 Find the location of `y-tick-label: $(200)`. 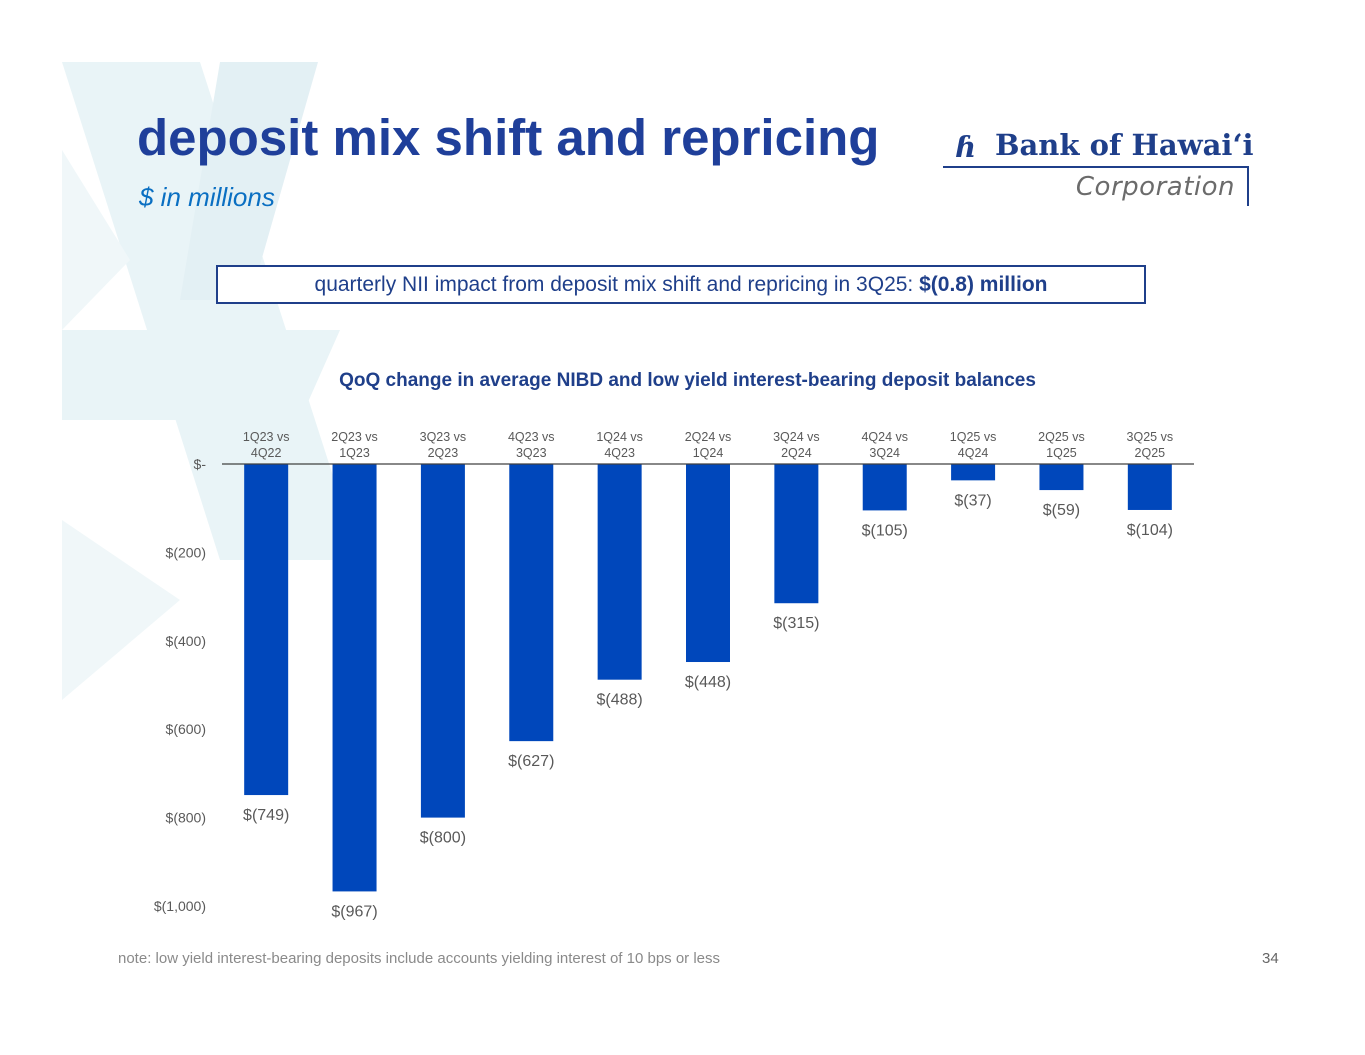

y-tick-label: $(200) is located at coordinates (186, 552).